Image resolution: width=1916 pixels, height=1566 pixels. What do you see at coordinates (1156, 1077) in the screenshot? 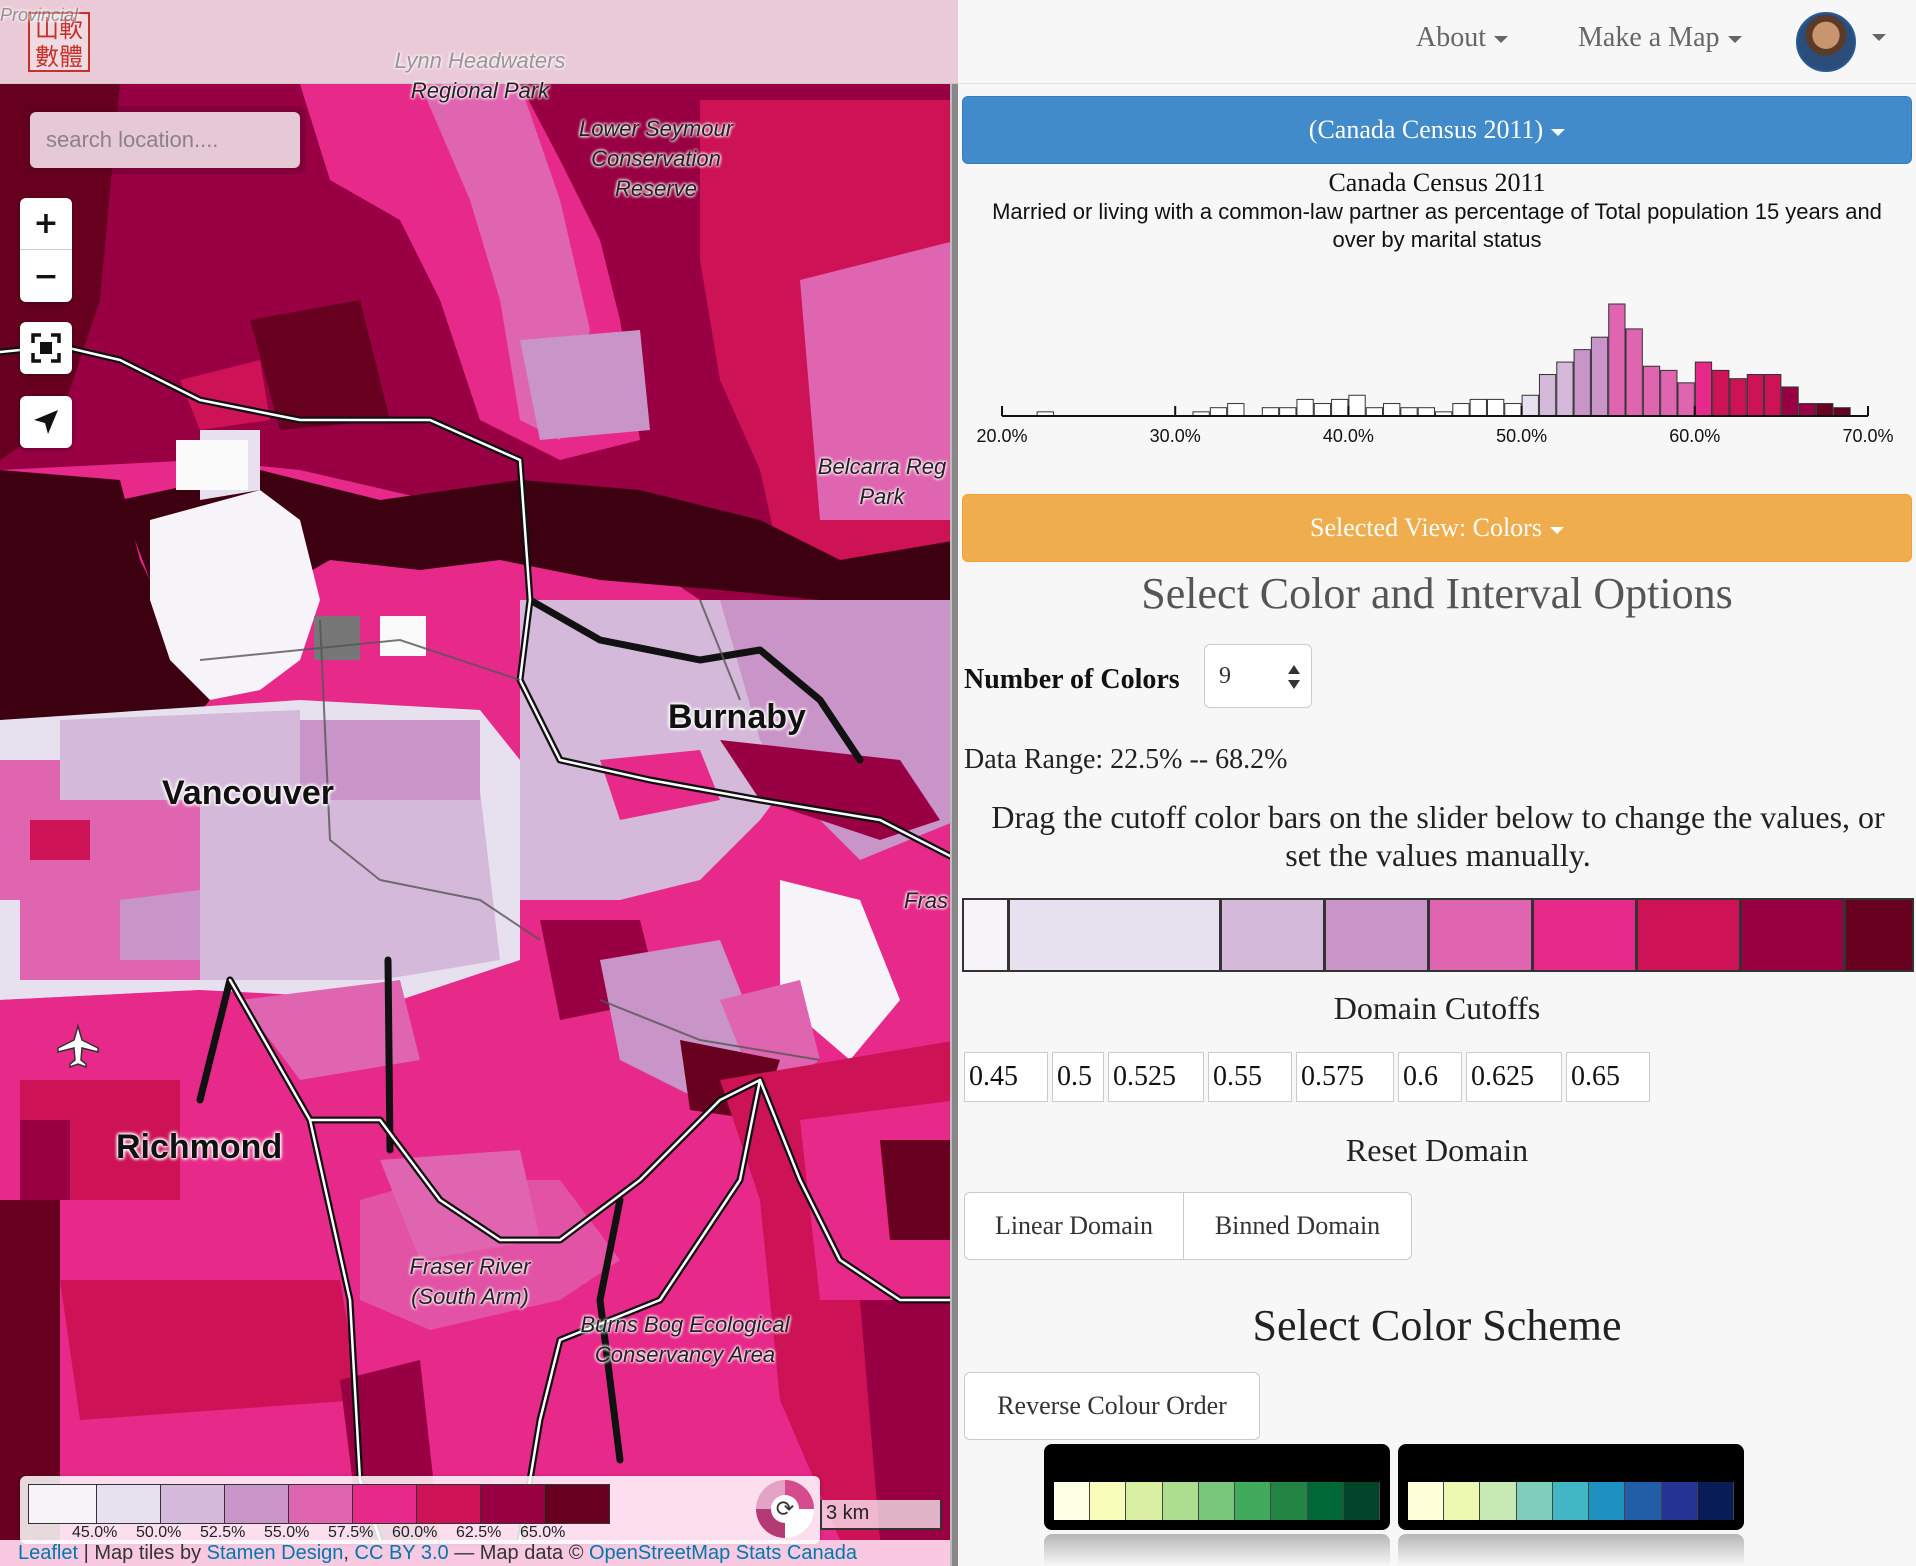
I see `cutoff-input: 0.525` at bounding box center [1156, 1077].